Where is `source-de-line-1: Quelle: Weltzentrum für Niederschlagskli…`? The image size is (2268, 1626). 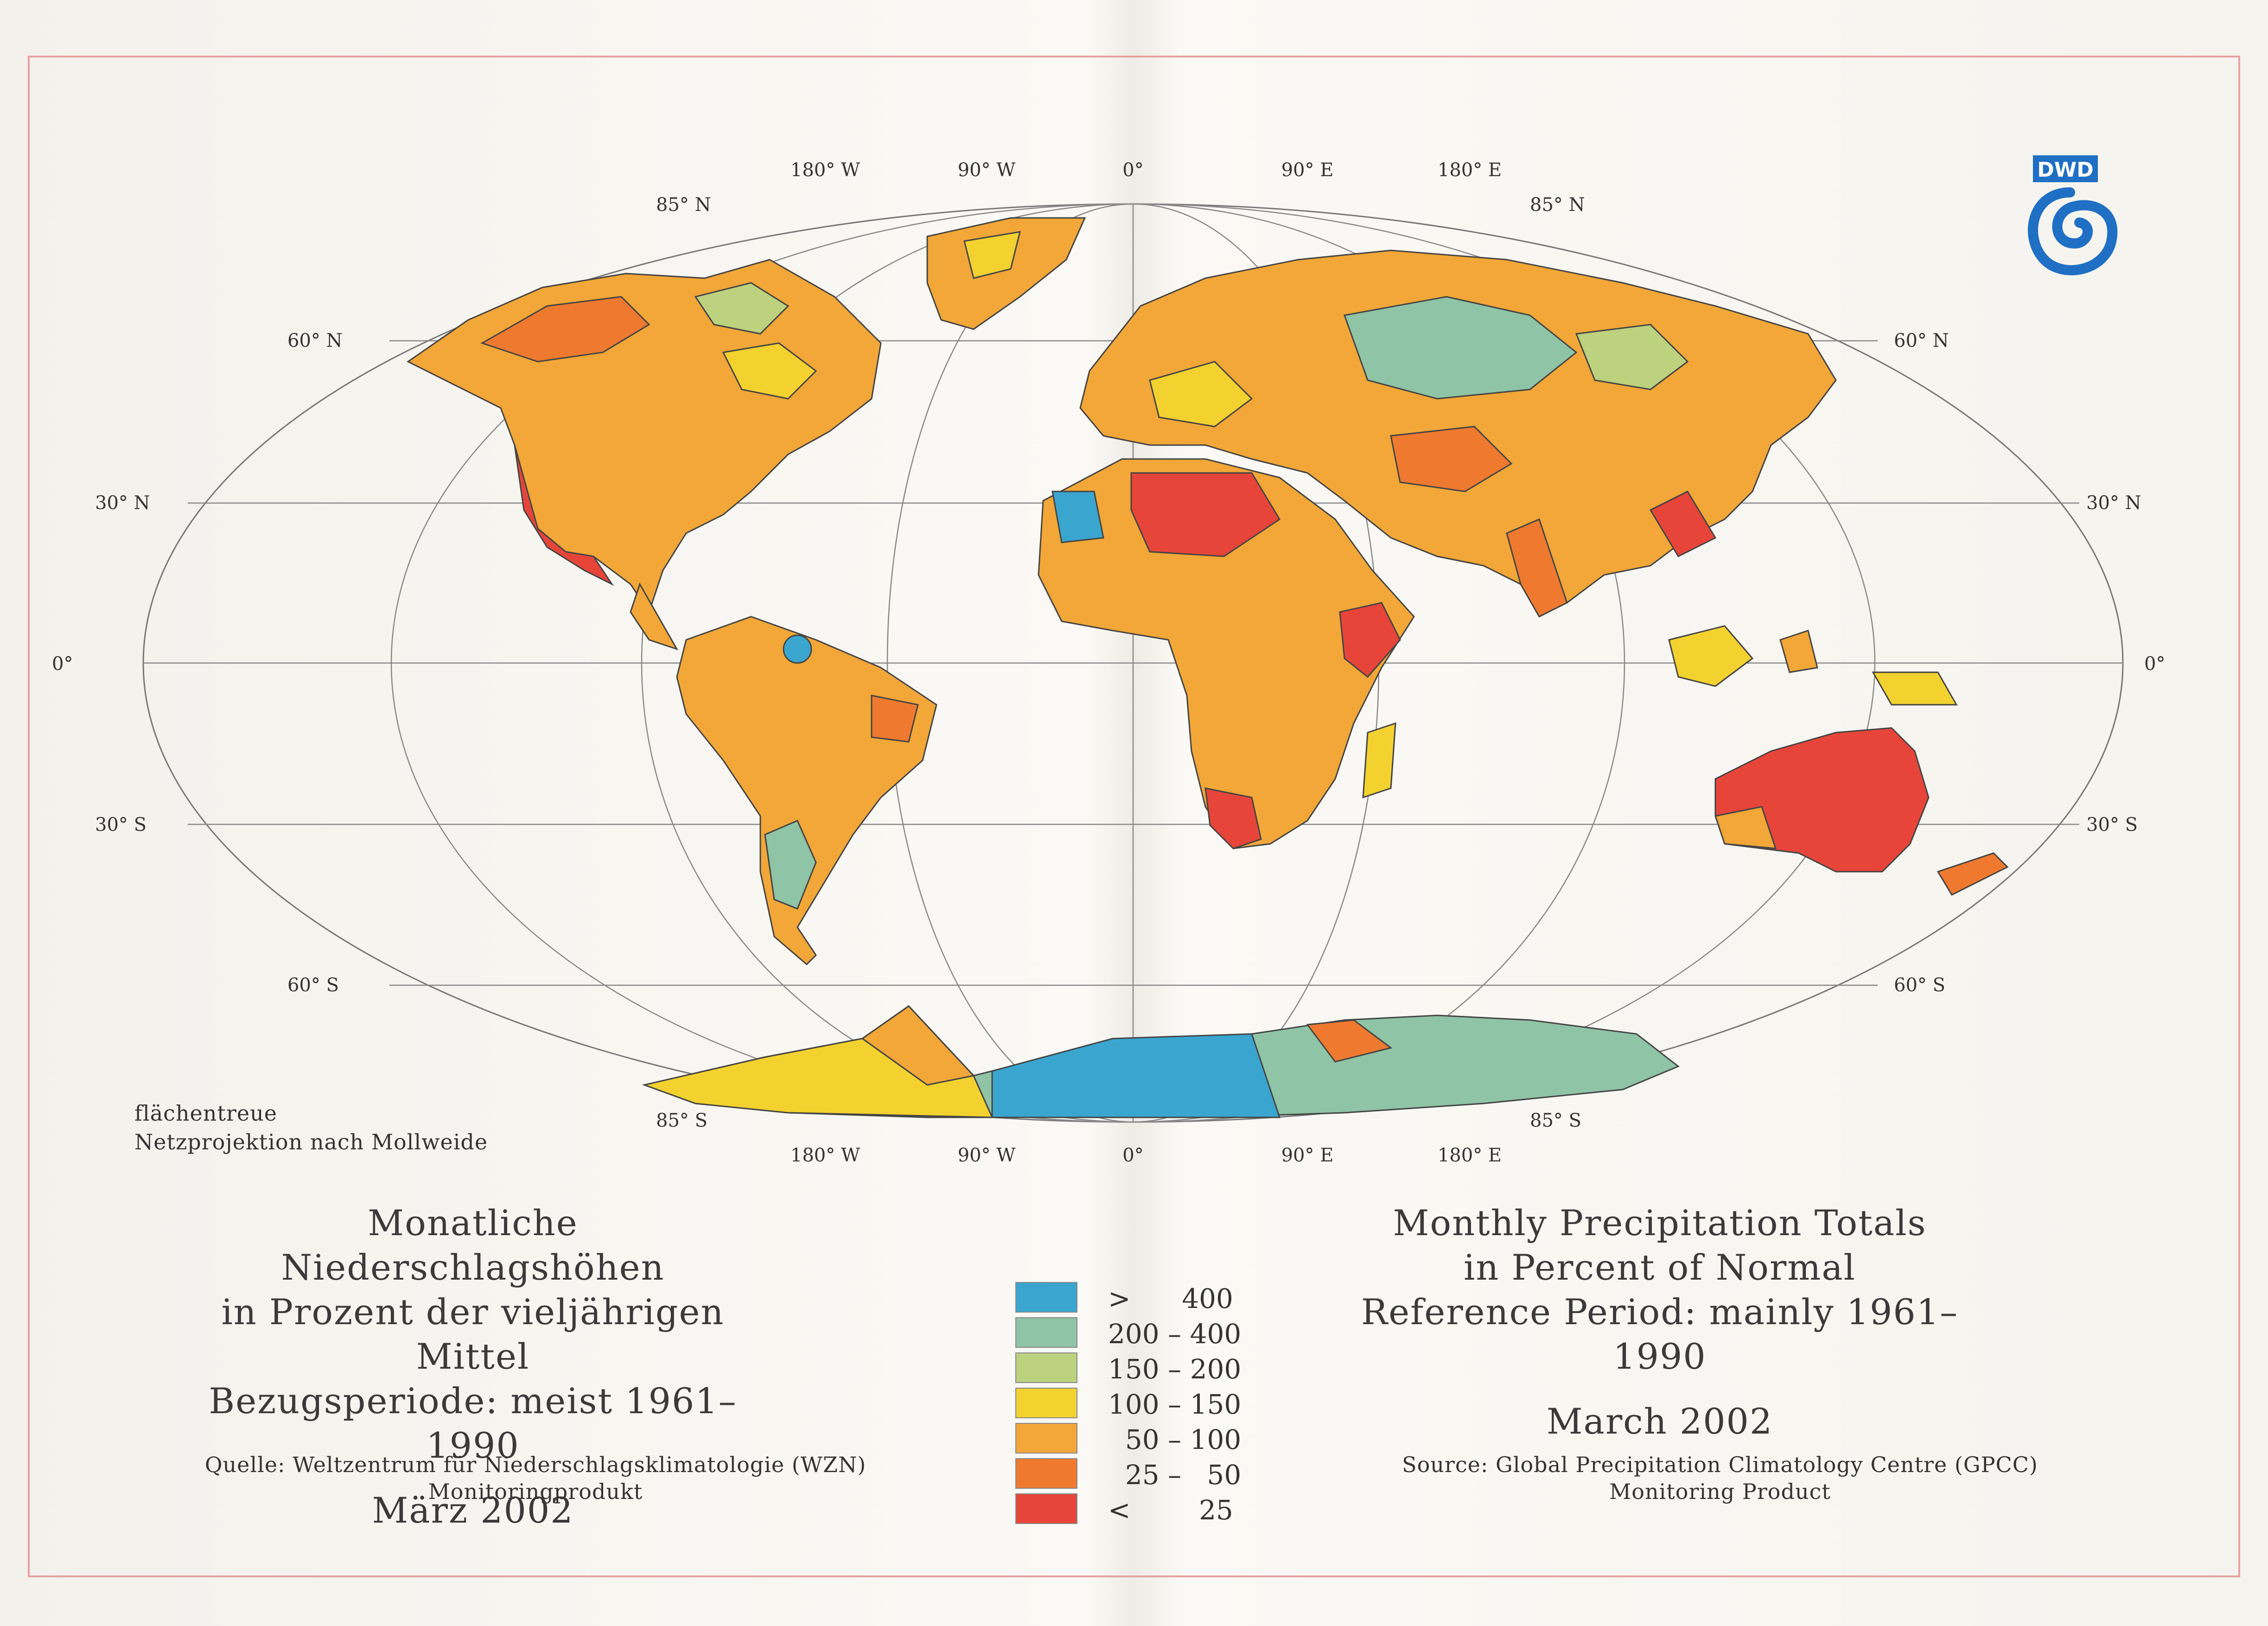
source-de-line-1: Quelle: Weltzentrum für Niederschlagskli… is located at coordinates (535, 1464).